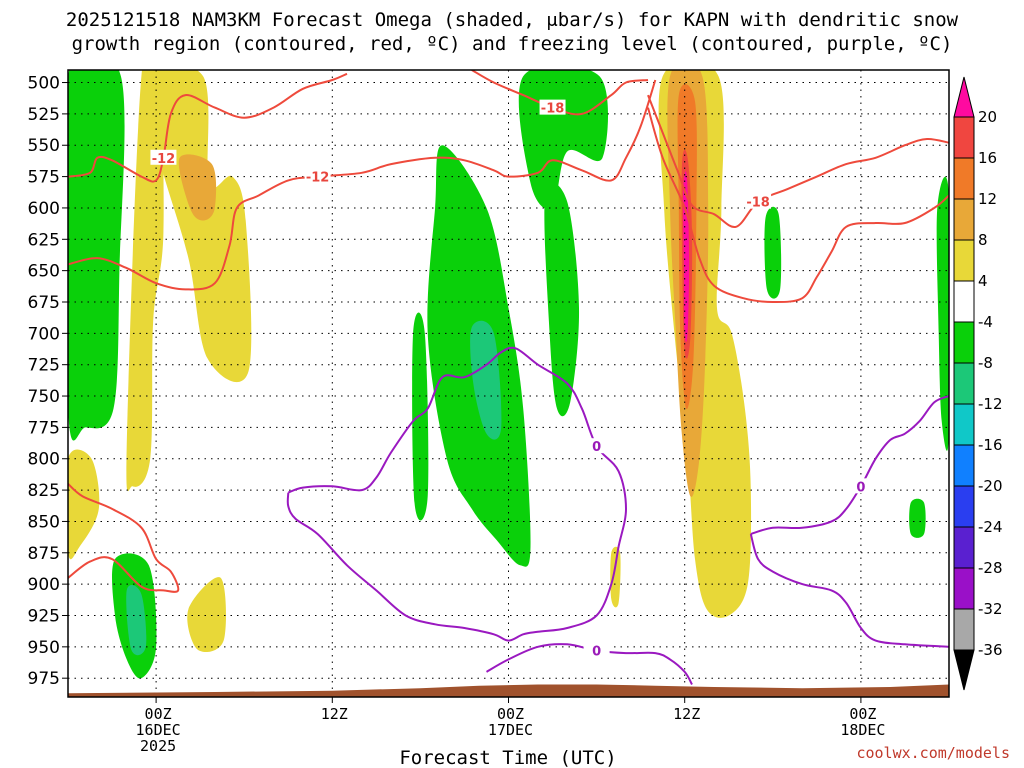 This screenshot has width=1024, height=768. Describe the element at coordinates (44, 616) in the screenshot. I see `ytick-label-925: 925` at that location.